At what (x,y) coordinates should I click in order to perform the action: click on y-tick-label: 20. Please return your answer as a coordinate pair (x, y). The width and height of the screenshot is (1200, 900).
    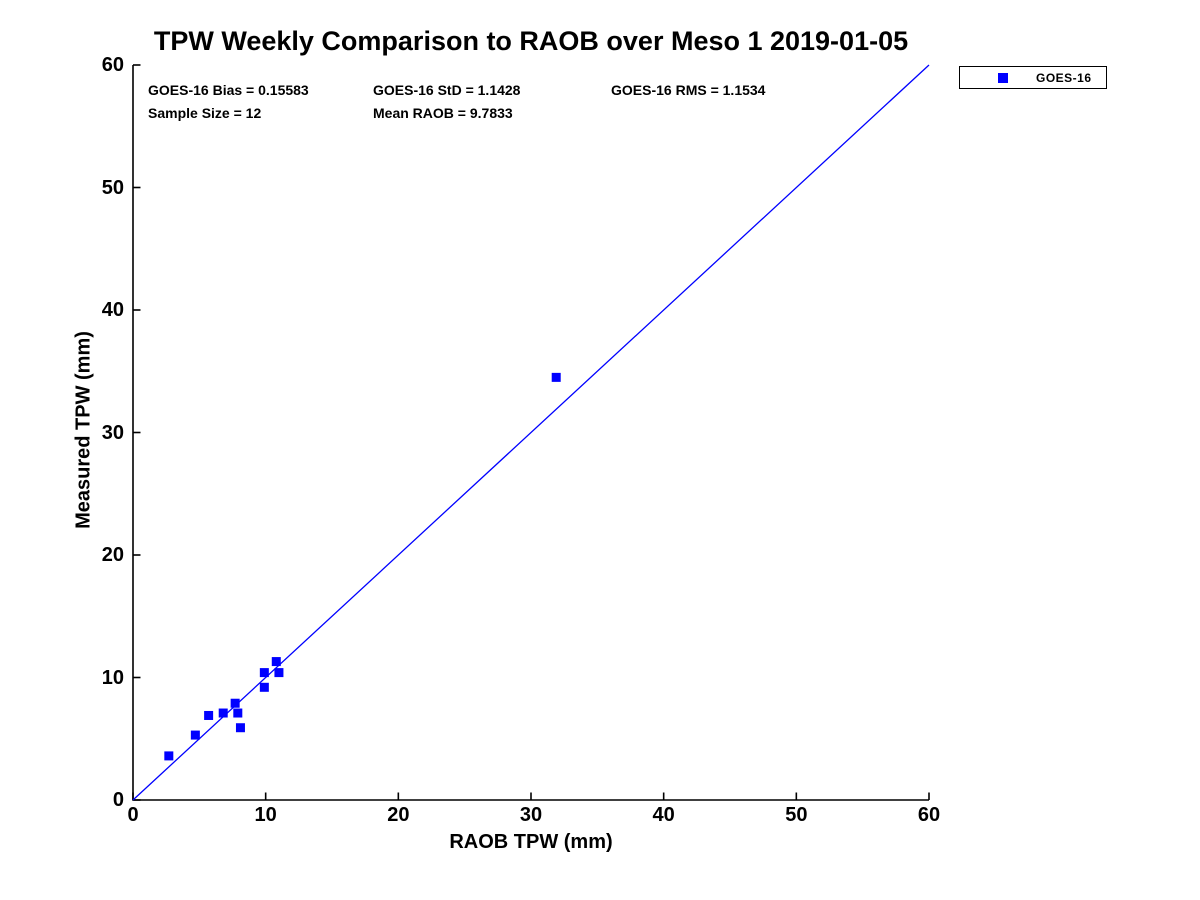
    Looking at the image, I should click on (112, 555).